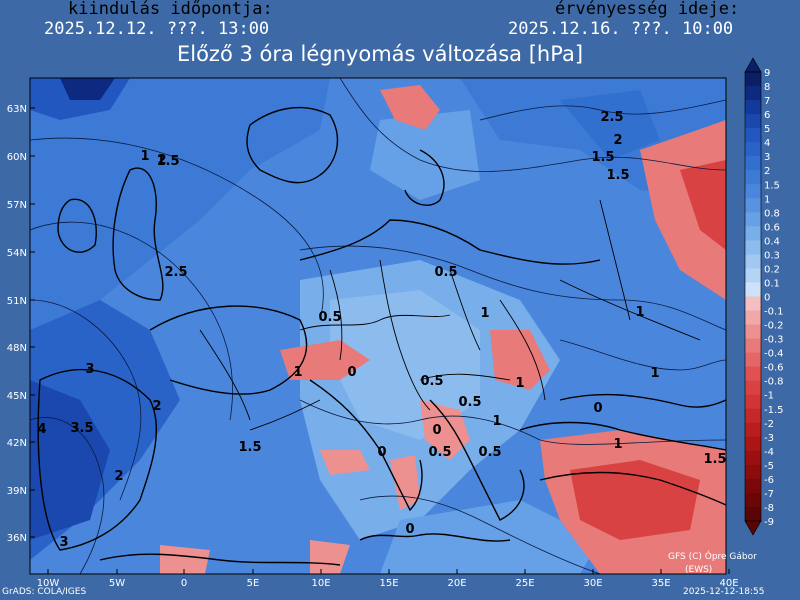 This screenshot has width=800, height=600. Describe the element at coordinates (592, 583) in the screenshot. I see `lon-label: 30E` at that location.